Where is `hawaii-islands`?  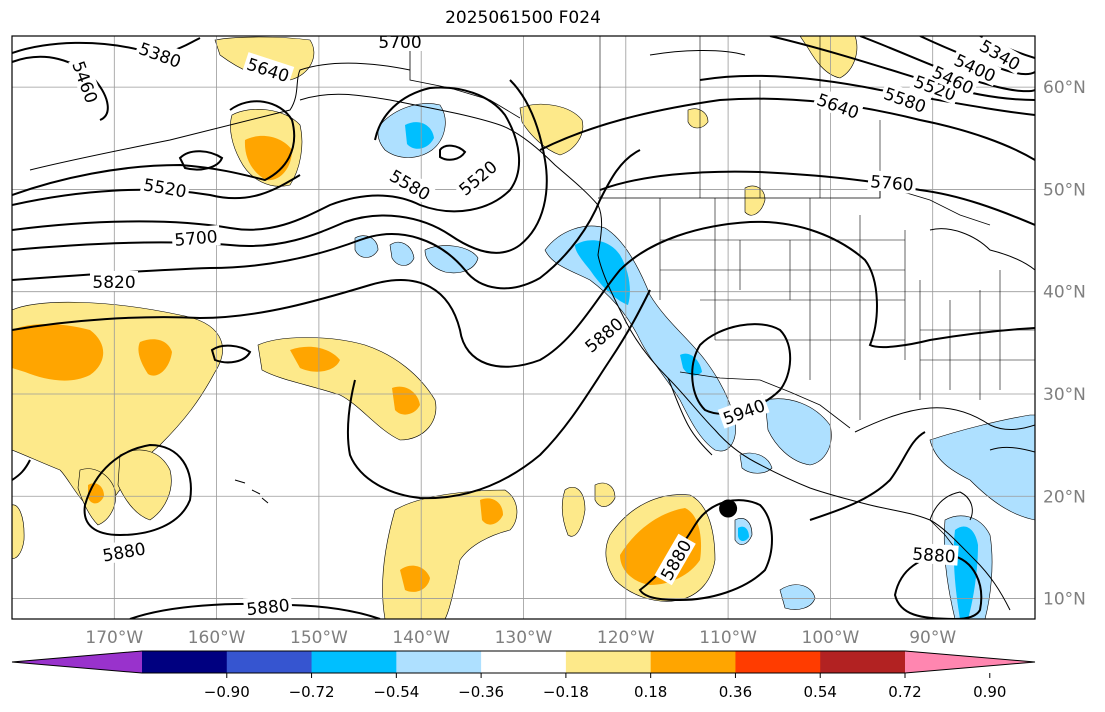 hawaii-islands is located at coordinates (251, 491).